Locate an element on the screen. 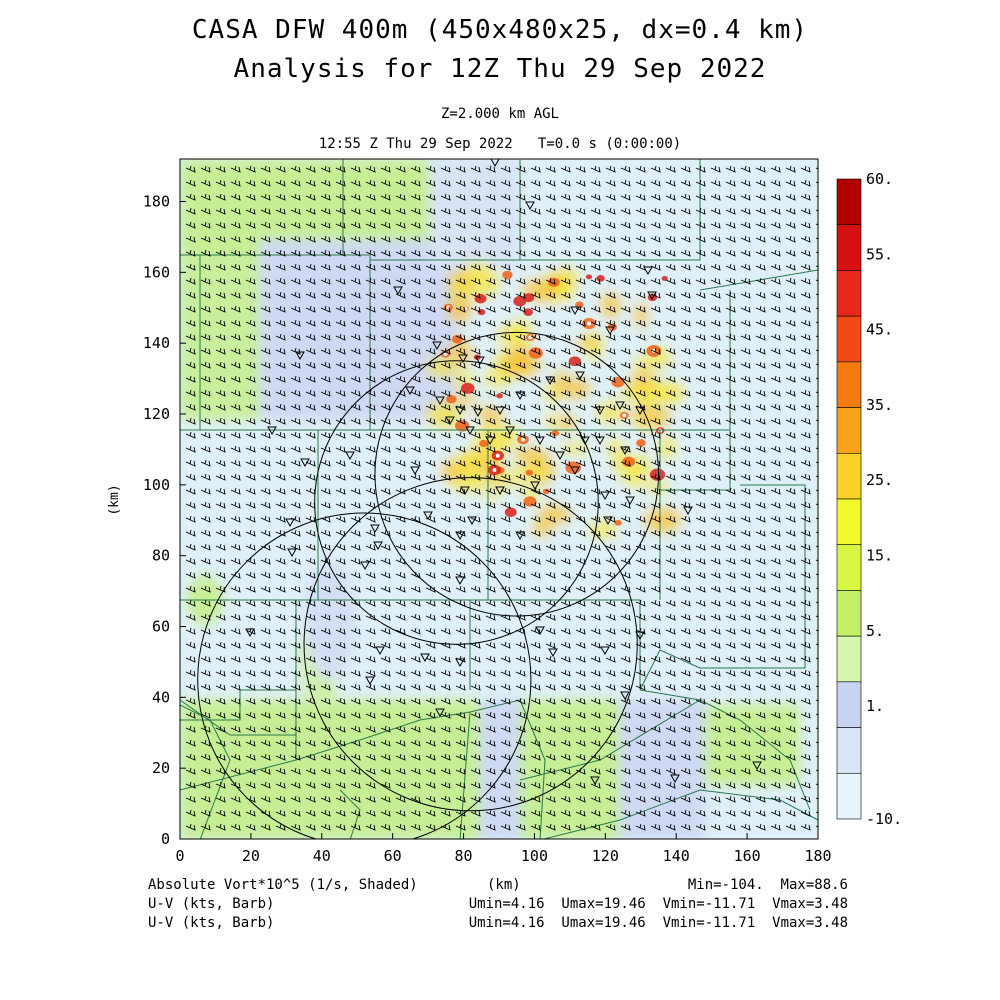  title-line-1: CASA DFW 400m (450x480x25, dx=0.4 km) is located at coordinates (500, 30).